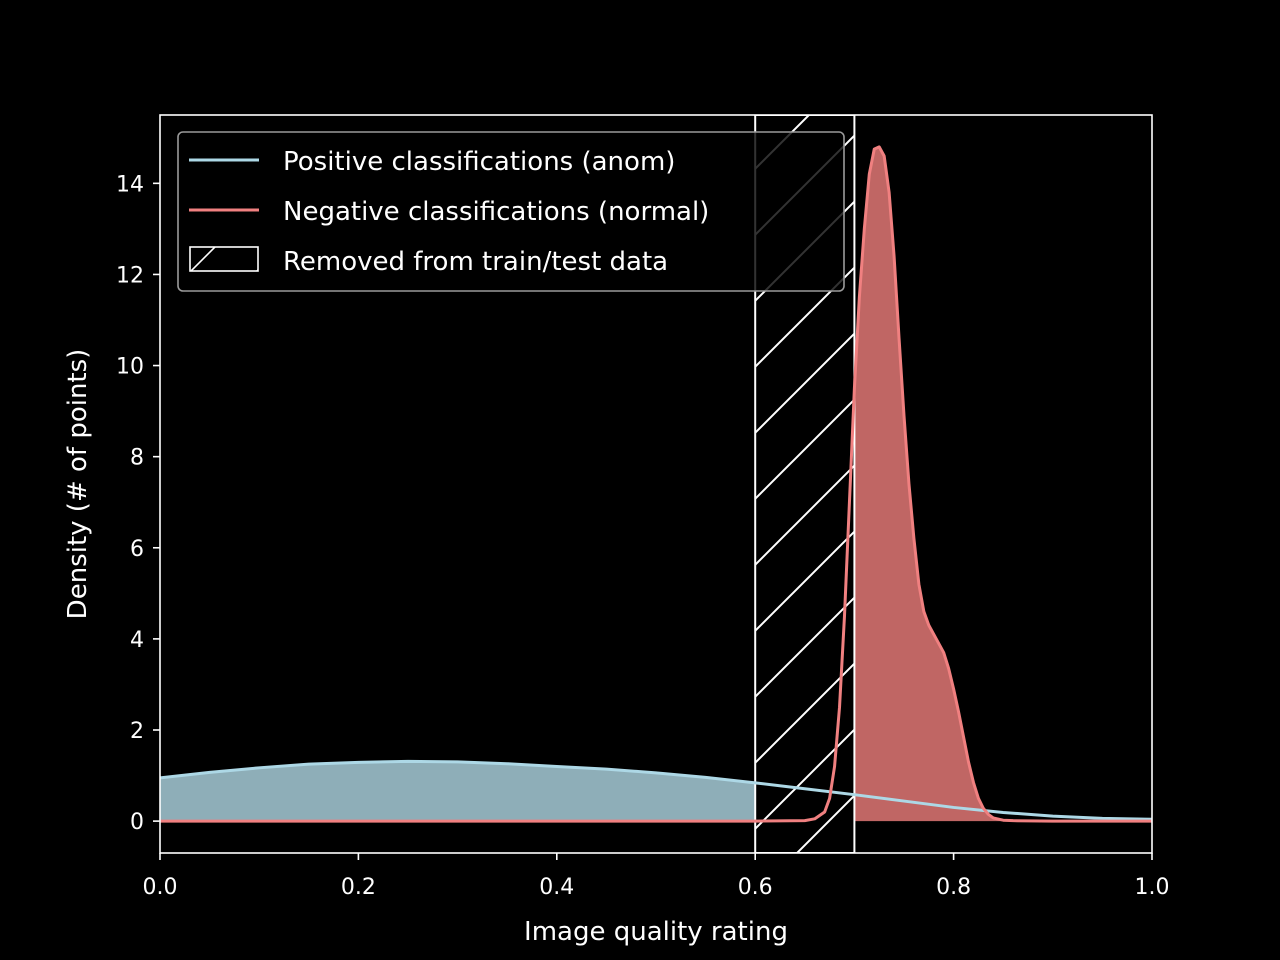 This screenshot has height=960, width=1280. Describe the element at coordinates (656, 932) in the screenshot. I see `x-axis-label: Image quality rating` at that location.